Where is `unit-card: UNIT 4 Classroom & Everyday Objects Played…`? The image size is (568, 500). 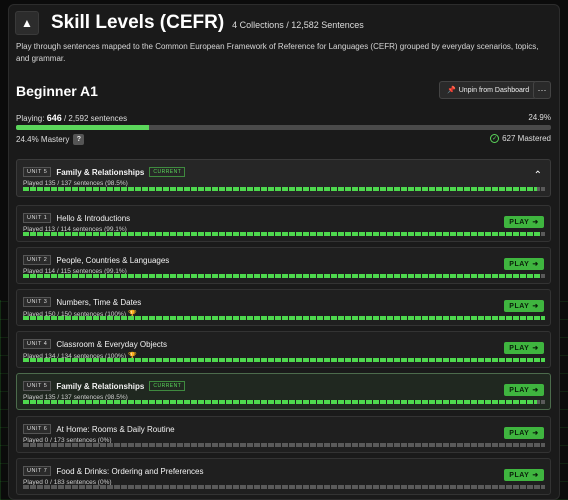 unit-card: UNIT 4 Classroom & Everyday Objects Played… is located at coordinates (283, 349).